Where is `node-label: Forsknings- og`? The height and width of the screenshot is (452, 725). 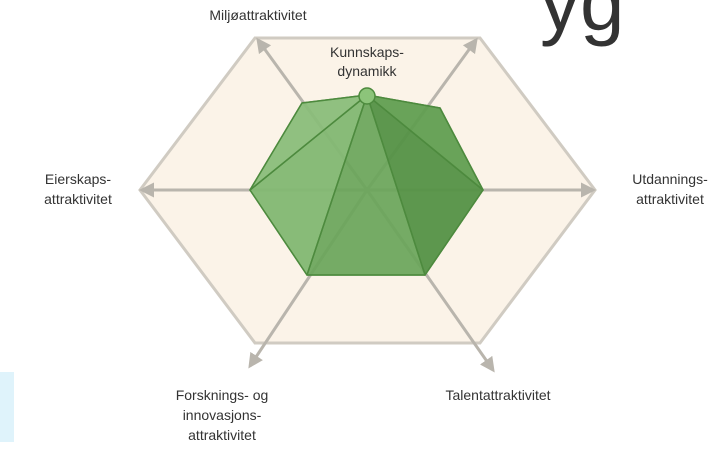 node-label: Forsknings- og is located at coordinates (222, 395).